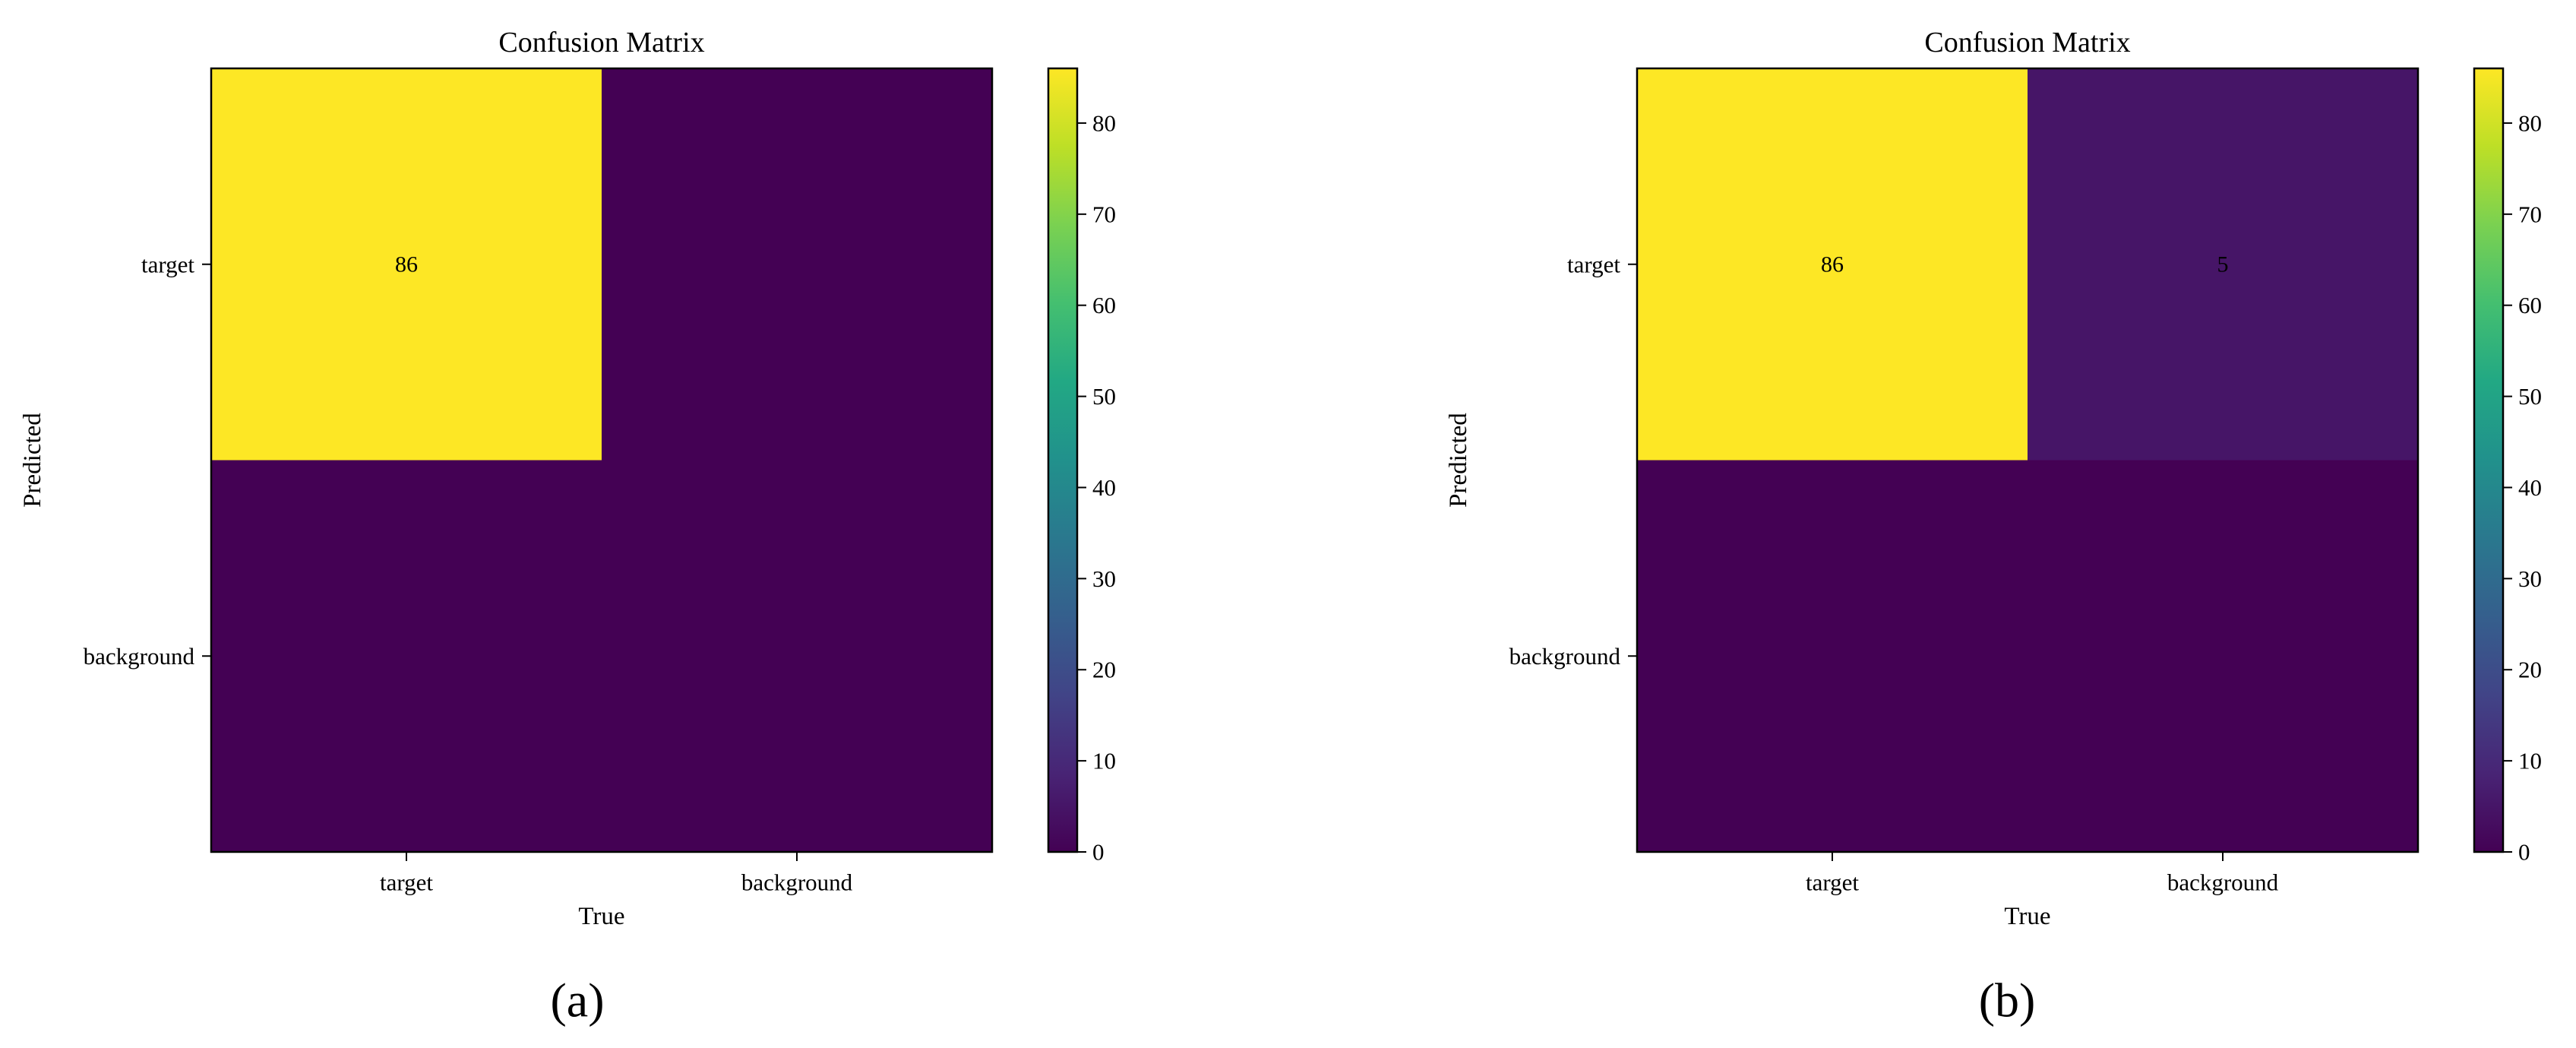  What do you see at coordinates (2007, 1000) in the screenshot?
I see `panel-label: (b)` at bounding box center [2007, 1000].